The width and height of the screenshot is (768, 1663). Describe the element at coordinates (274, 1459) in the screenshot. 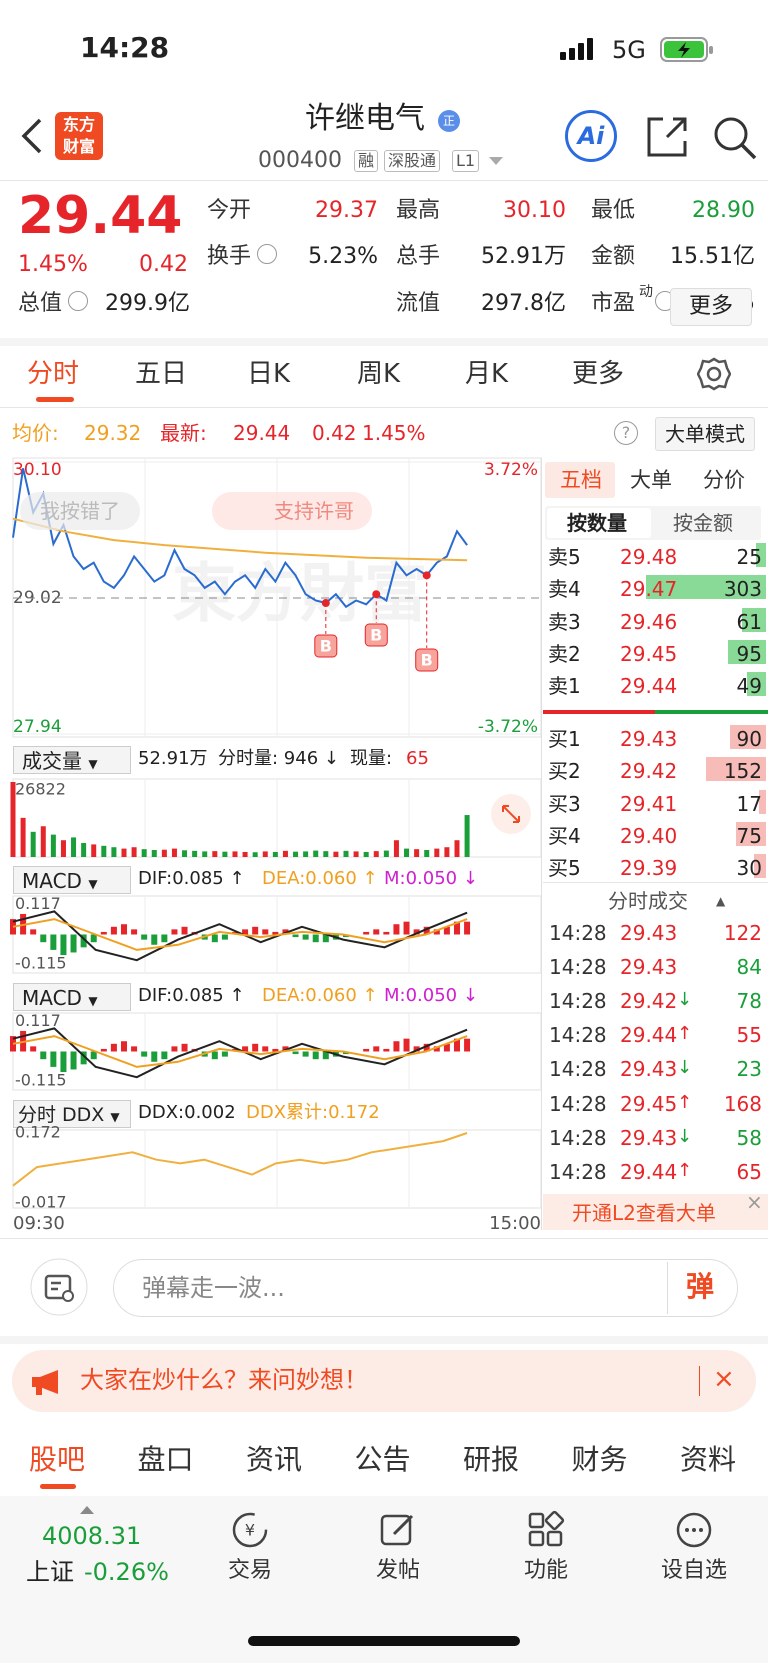

I see `content-tab: 资讯` at that location.